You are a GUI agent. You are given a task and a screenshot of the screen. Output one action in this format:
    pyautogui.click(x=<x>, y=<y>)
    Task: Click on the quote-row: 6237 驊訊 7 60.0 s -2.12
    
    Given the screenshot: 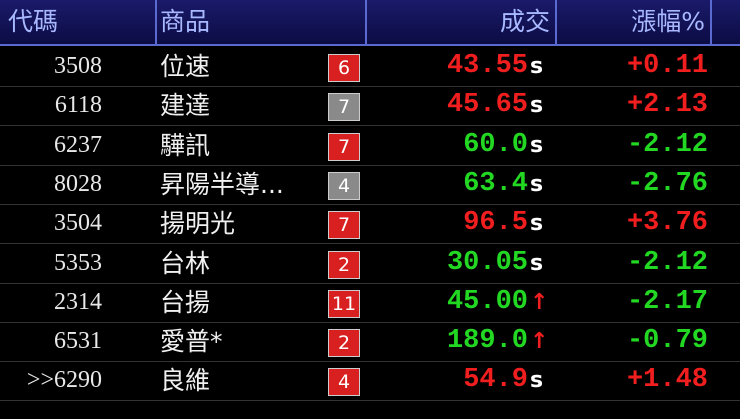 What is the action you would take?
    pyautogui.click(x=370, y=146)
    